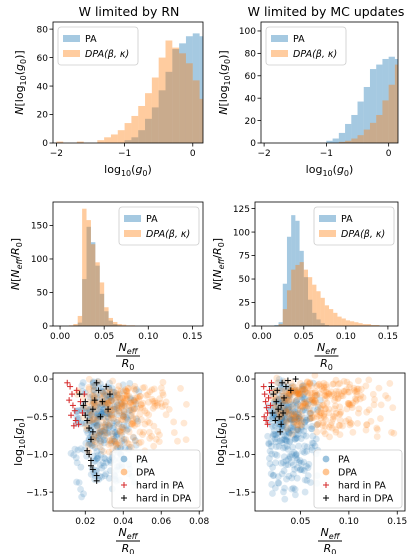  Describe the element at coordinates (16, 264) in the screenshot. I see `y-axis-label: N[Neff/R0]` at that location.